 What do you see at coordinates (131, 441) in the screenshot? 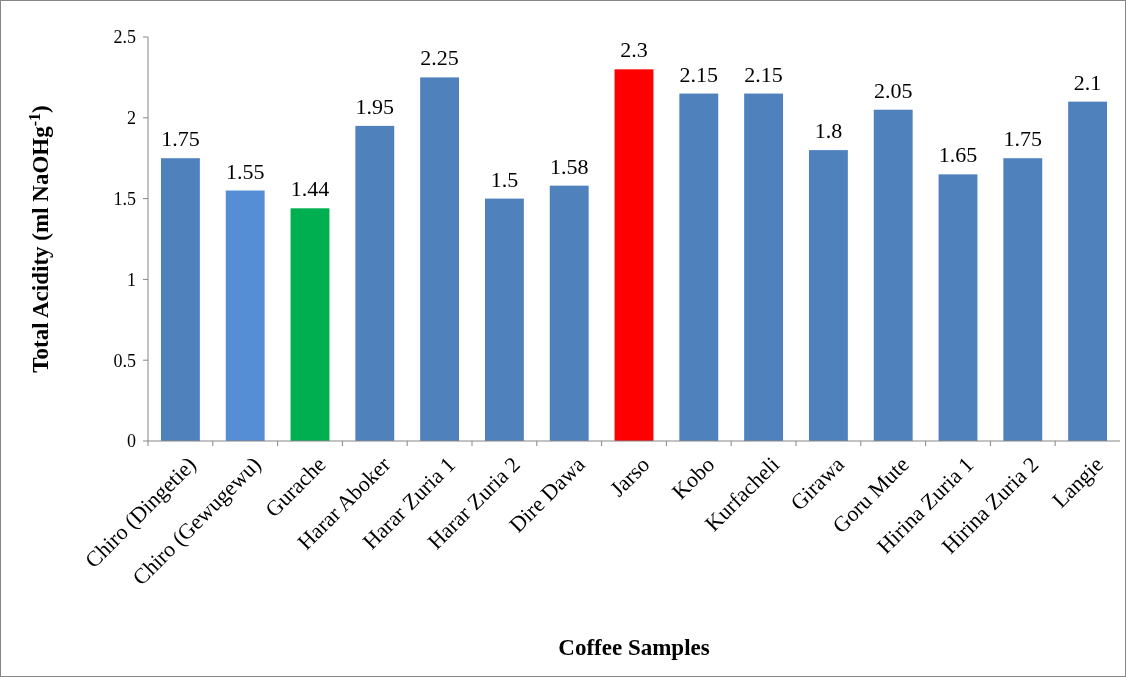
I see `y-tick-label: 0` at bounding box center [131, 441].